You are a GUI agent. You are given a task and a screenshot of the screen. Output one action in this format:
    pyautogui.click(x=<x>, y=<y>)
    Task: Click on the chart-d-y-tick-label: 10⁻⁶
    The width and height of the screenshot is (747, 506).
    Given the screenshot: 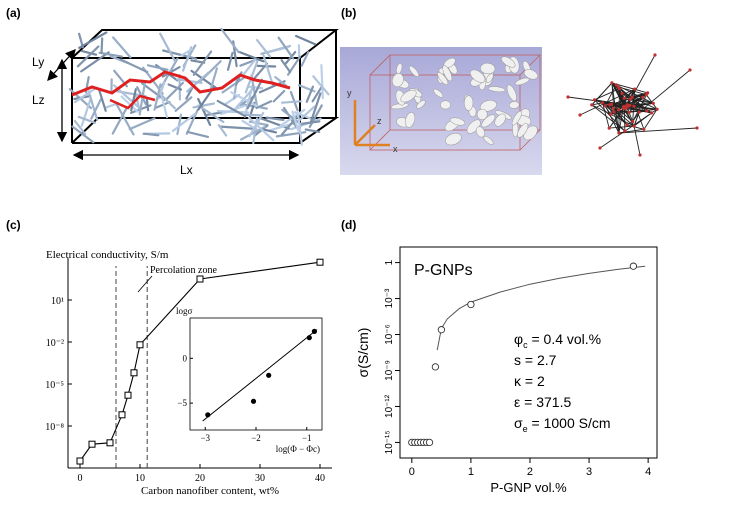 What is the action you would take?
    pyautogui.click(x=389, y=334)
    